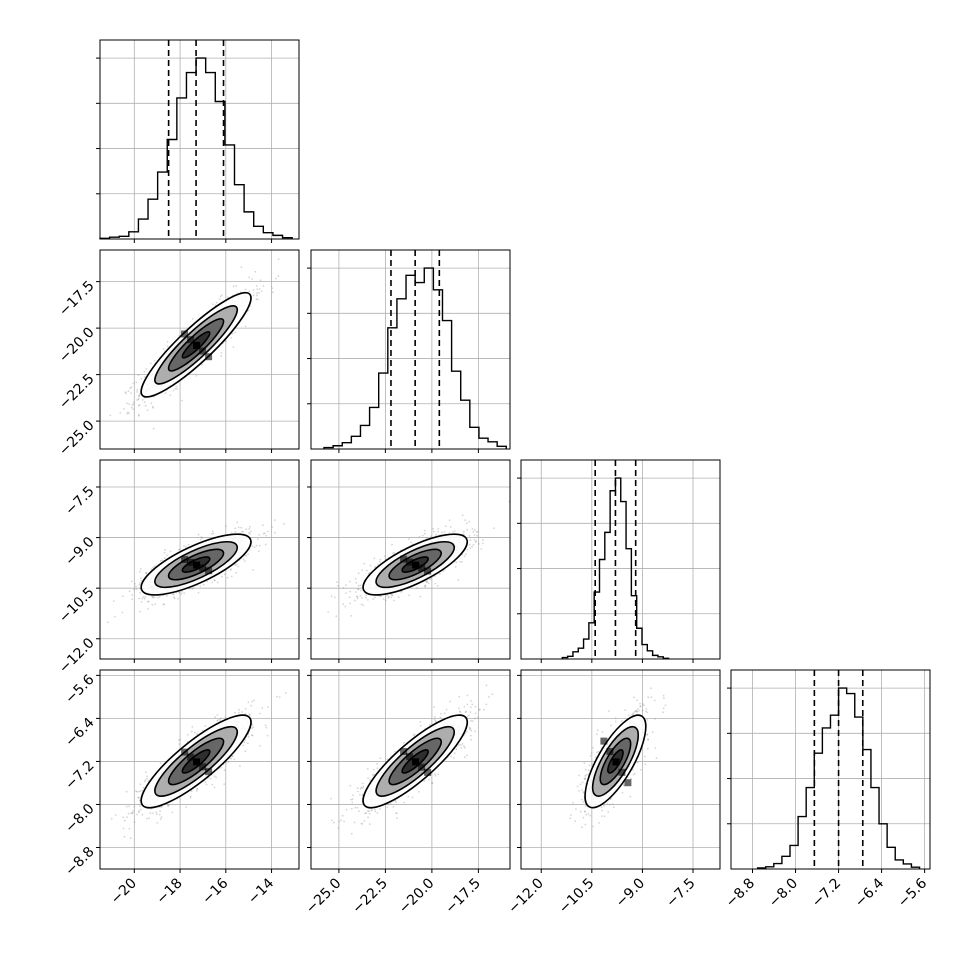 The width and height of the screenshot is (970, 970). What do you see at coordinates (203, 351) in the screenshot?
I see `density-bin` at bounding box center [203, 351].